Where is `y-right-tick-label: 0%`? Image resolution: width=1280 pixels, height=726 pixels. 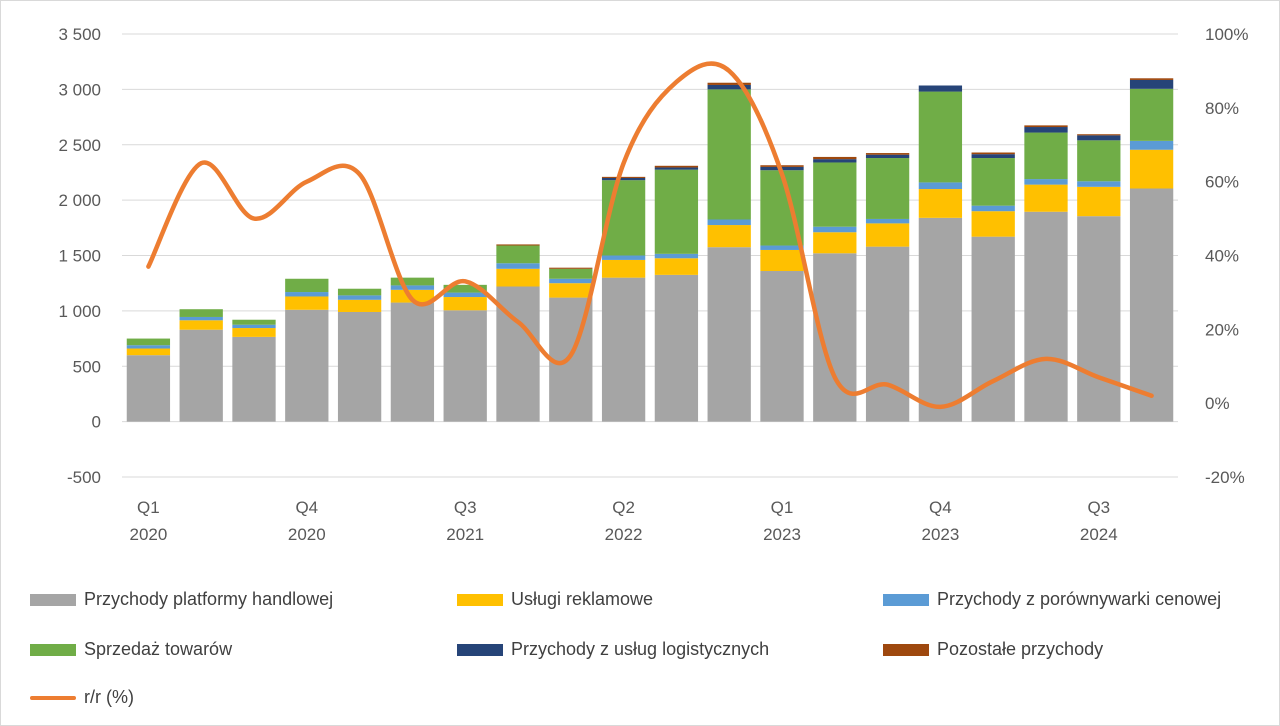 y-right-tick-label: 0% is located at coordinates (1217, 403).